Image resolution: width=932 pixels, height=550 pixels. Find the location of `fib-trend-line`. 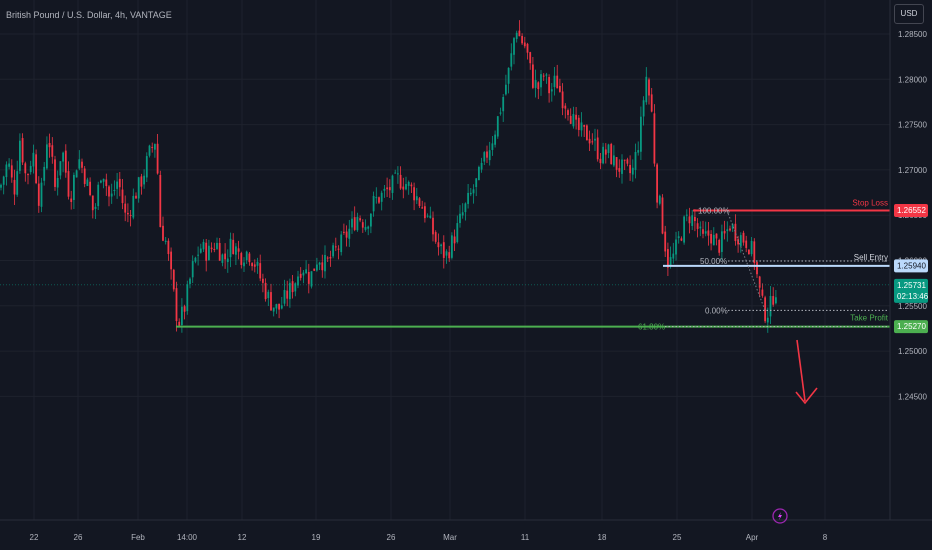

fib-trend-line is located at coordinates (746, 260).